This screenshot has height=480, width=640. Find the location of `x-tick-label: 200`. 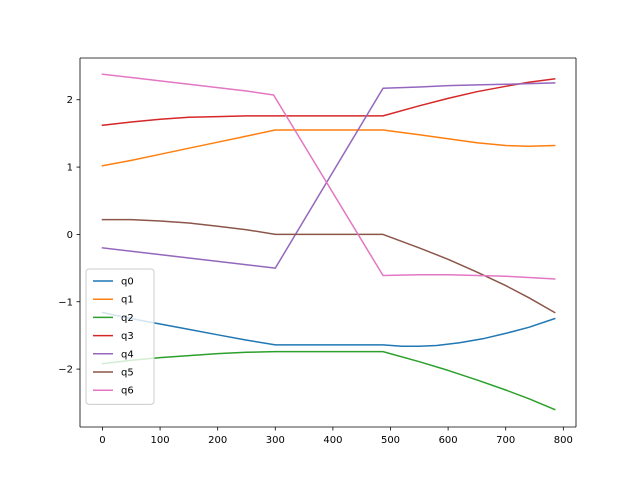

x-tick-label: 200 is located at coordinates (217, 440).